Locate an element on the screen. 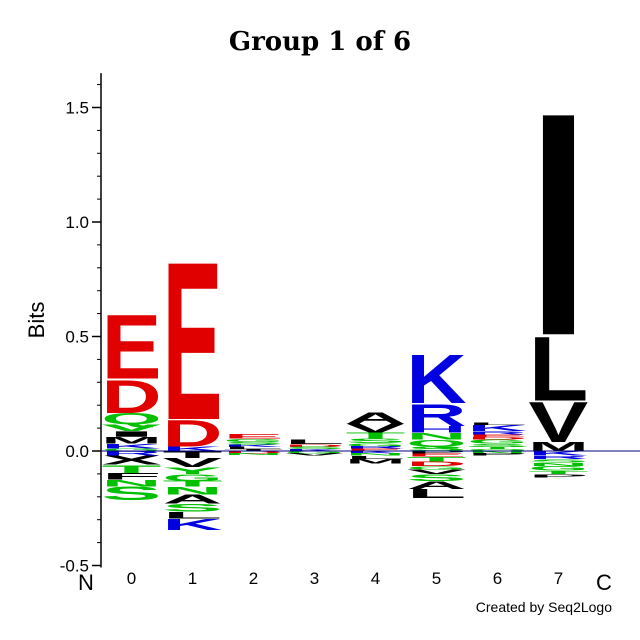 This screenshot has width=640, height=640. x-tick-label: 7 is located at coordinates (558, 578).